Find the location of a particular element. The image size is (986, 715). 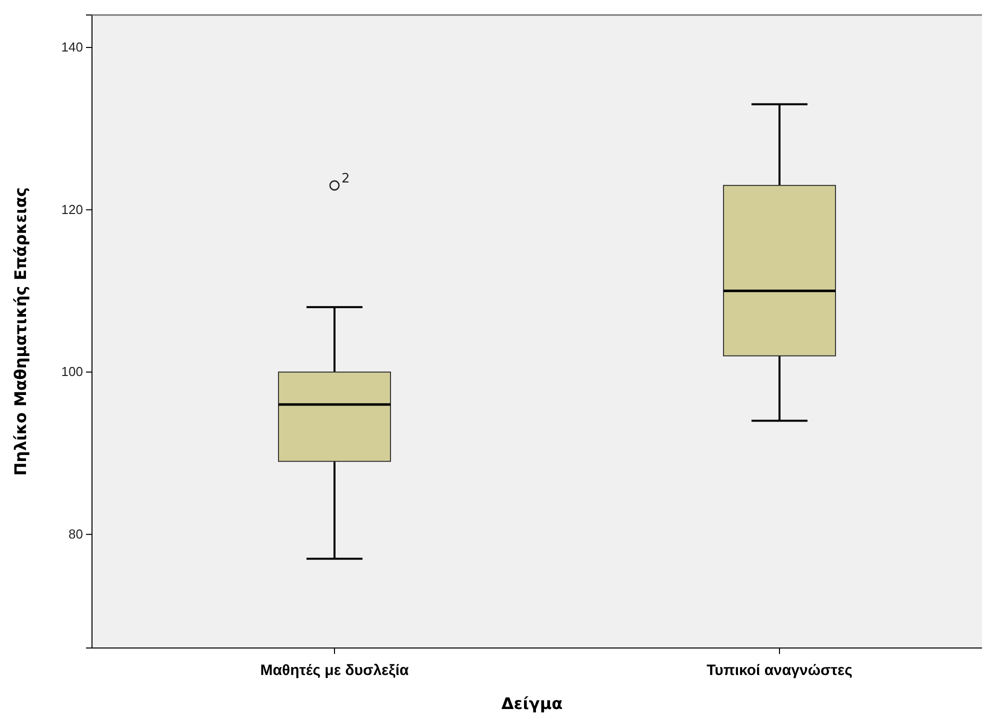

x-axis-title: Δείγμα is located at coordinates (532, 703).